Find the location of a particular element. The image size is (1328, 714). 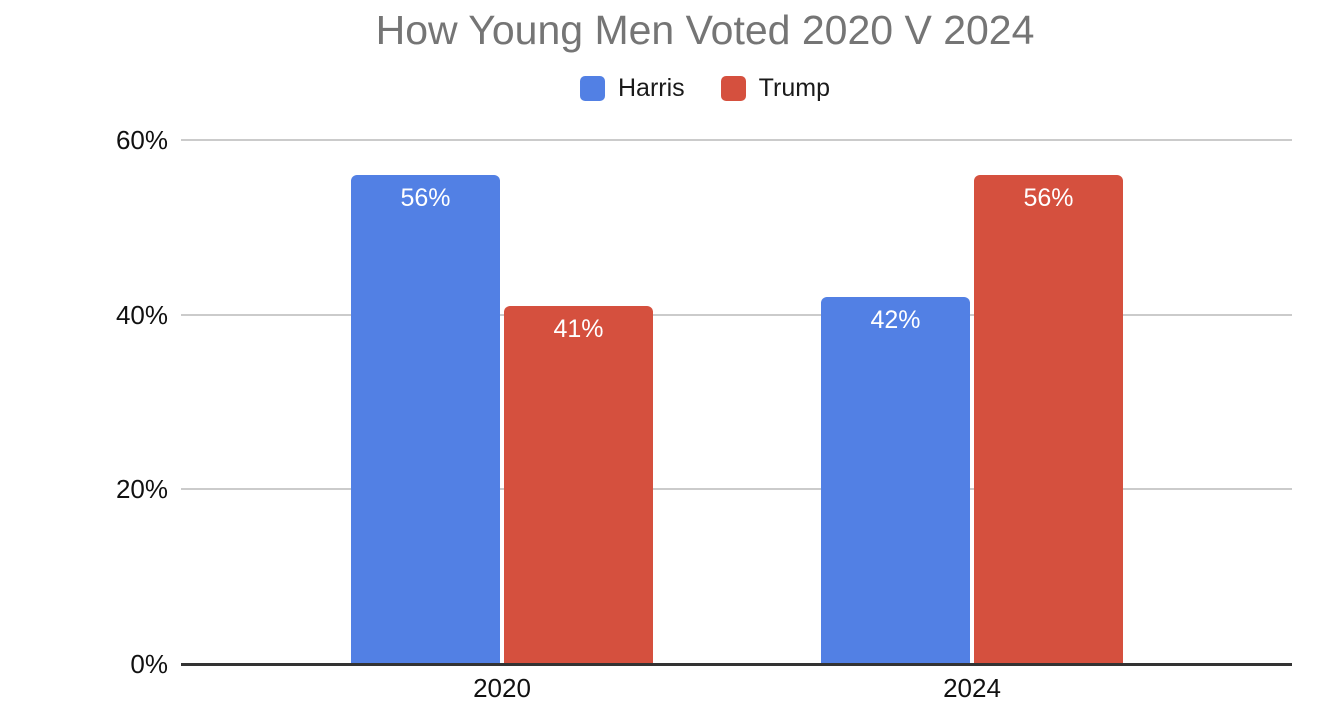

legend-item-harris: Harris is located at coordinates (632, 88).